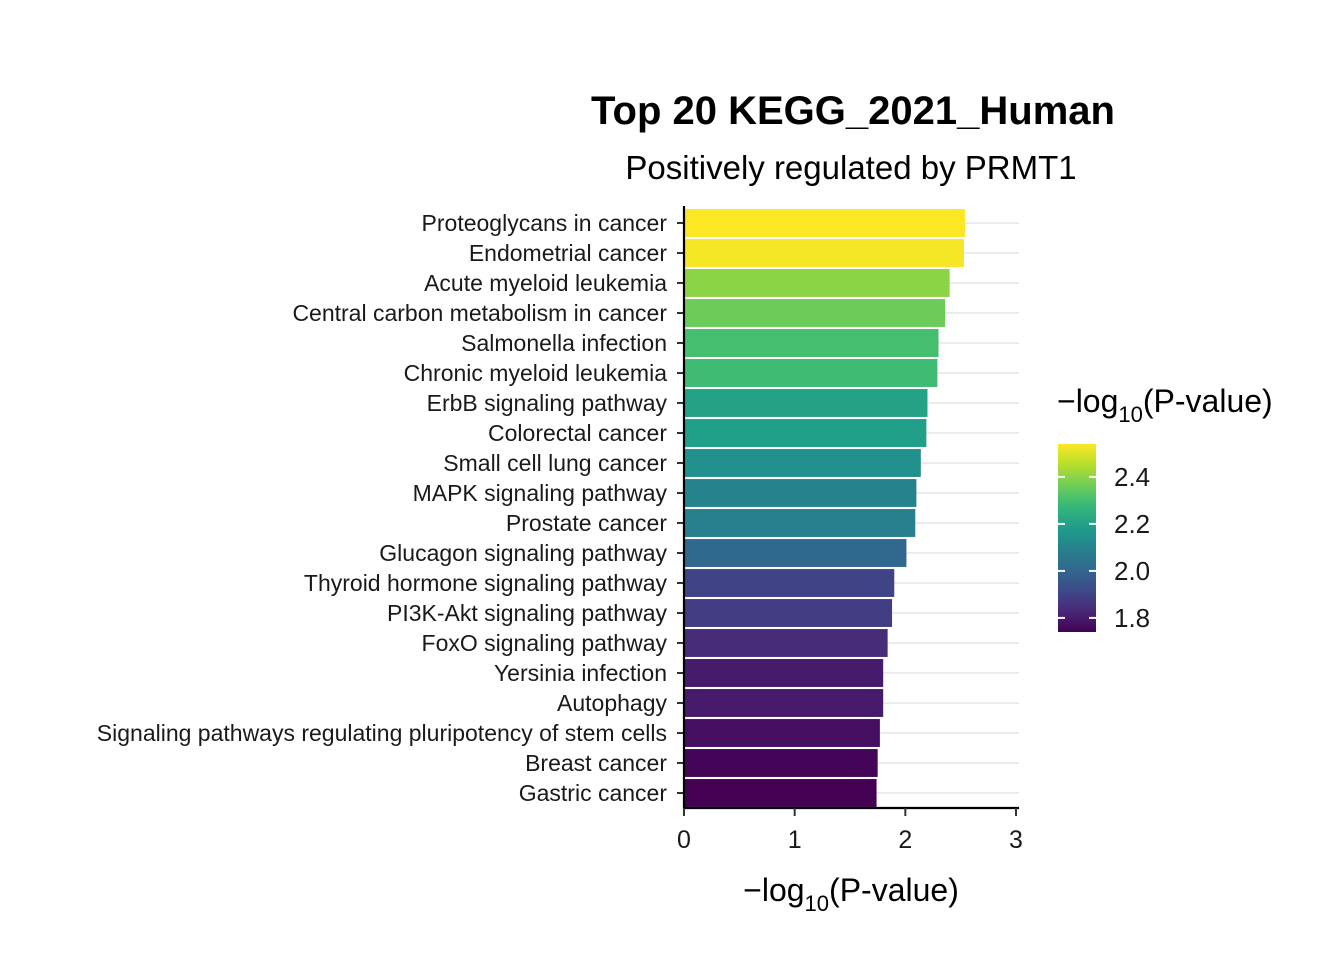  Describe the element at coordinates (684, 840) in the screenshot. I see `x-tick-label: 0` at that location.